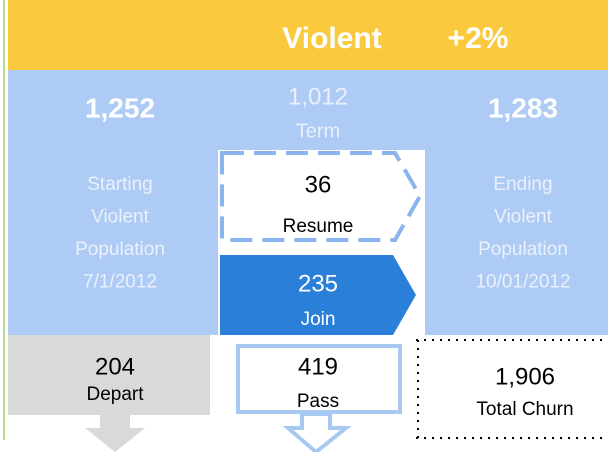 This screenshot has height=452, width=608. I want to click on pass-box, so click(319, 379).